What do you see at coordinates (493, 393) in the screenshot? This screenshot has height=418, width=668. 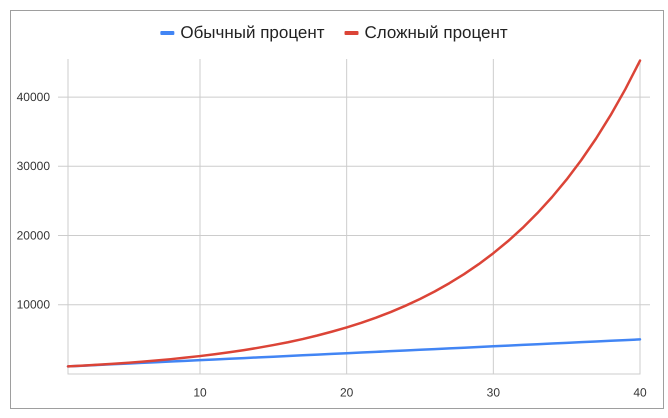 I see `x-tick-label: 30` at bounding box center [493, 393].